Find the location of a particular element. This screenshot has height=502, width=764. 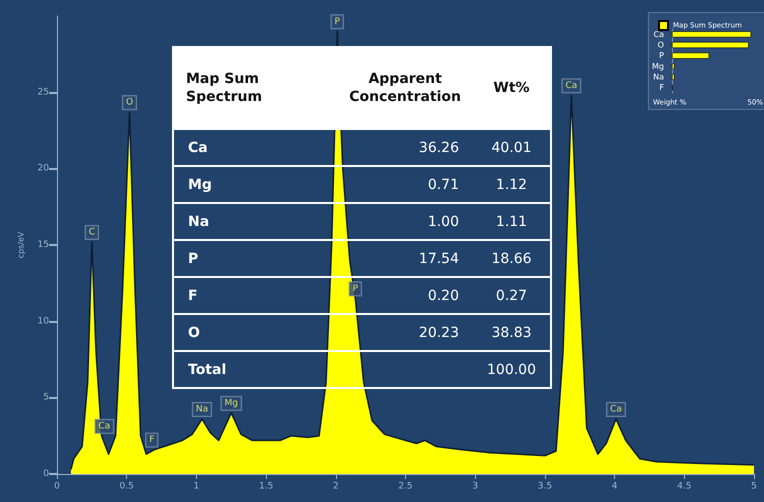

annotation: Na is located at coordinates (202, 409).